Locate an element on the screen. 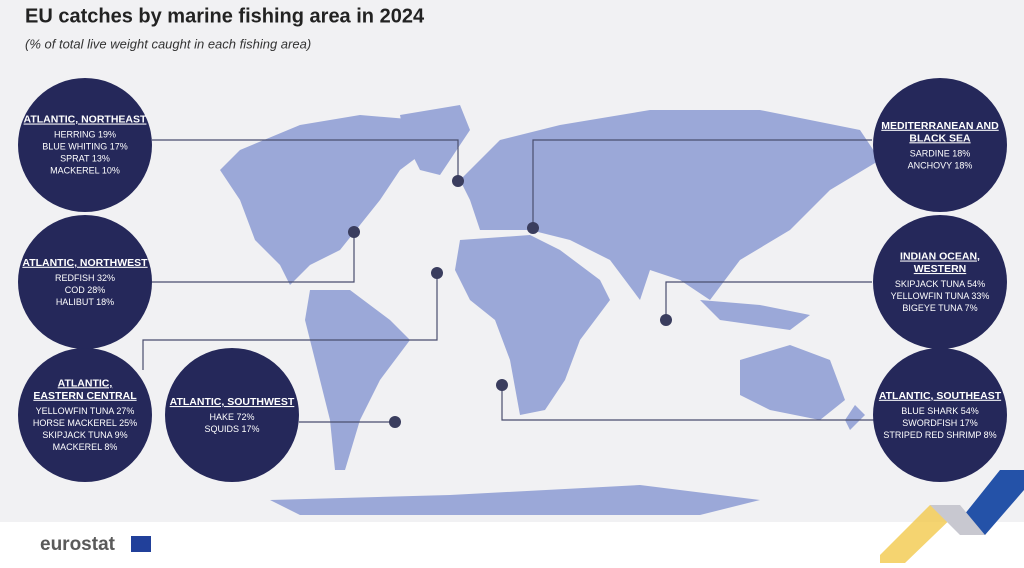  decor-grey is located at coordinates (957, 520).